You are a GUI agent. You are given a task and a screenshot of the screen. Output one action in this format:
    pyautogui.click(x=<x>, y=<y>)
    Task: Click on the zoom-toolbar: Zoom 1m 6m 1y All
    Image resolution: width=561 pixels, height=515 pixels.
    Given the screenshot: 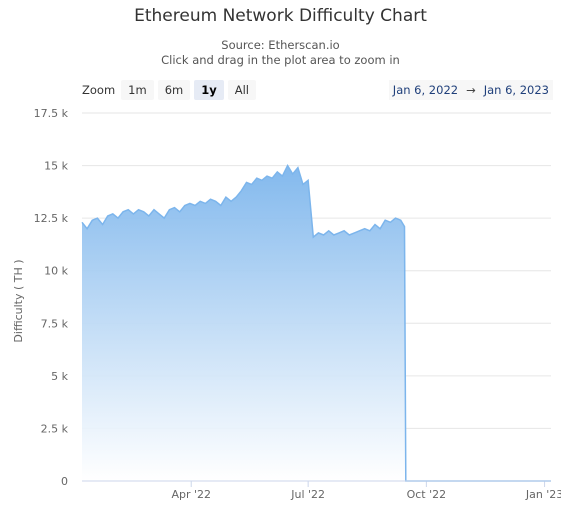 What is the action you would take?
    pyautogui.click(x=171, y=90)
    